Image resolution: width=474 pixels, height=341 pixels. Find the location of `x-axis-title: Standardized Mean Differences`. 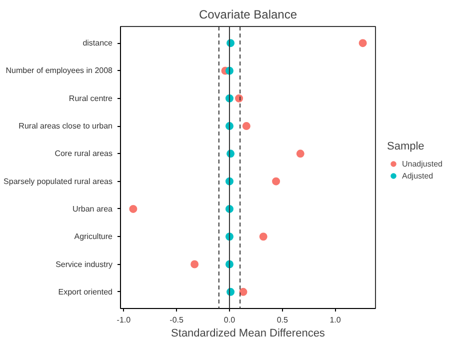

x-axis-title: Standardized Mean Differences is located at coordinates (248, 334).